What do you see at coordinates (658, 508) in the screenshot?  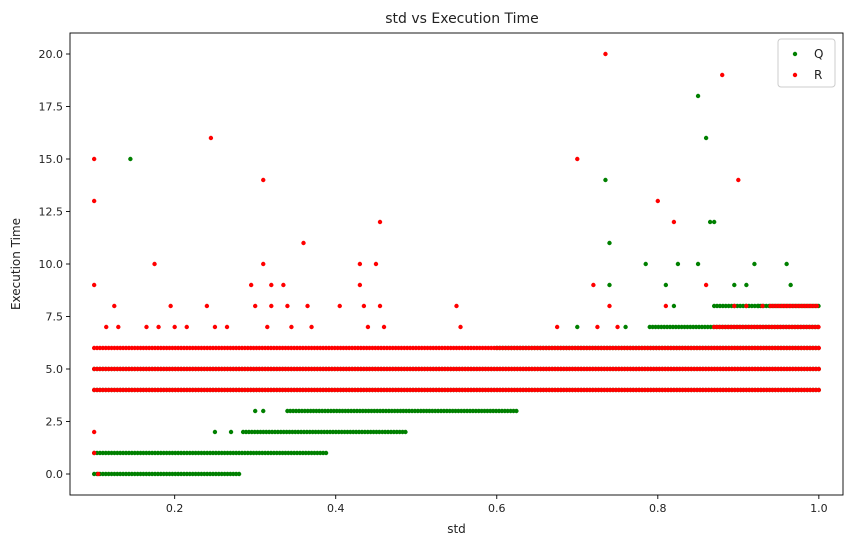 I see `x-tick-label: 0.8` at bounding box center [658, 508].